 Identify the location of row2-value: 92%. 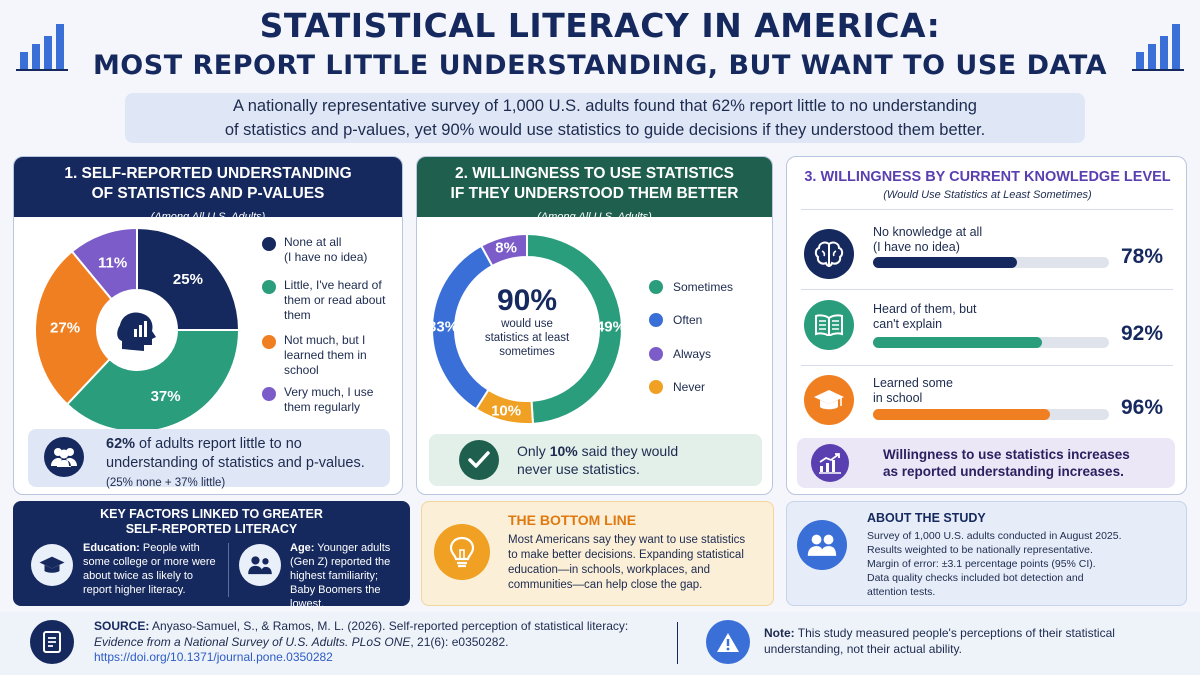
(1142, 333).